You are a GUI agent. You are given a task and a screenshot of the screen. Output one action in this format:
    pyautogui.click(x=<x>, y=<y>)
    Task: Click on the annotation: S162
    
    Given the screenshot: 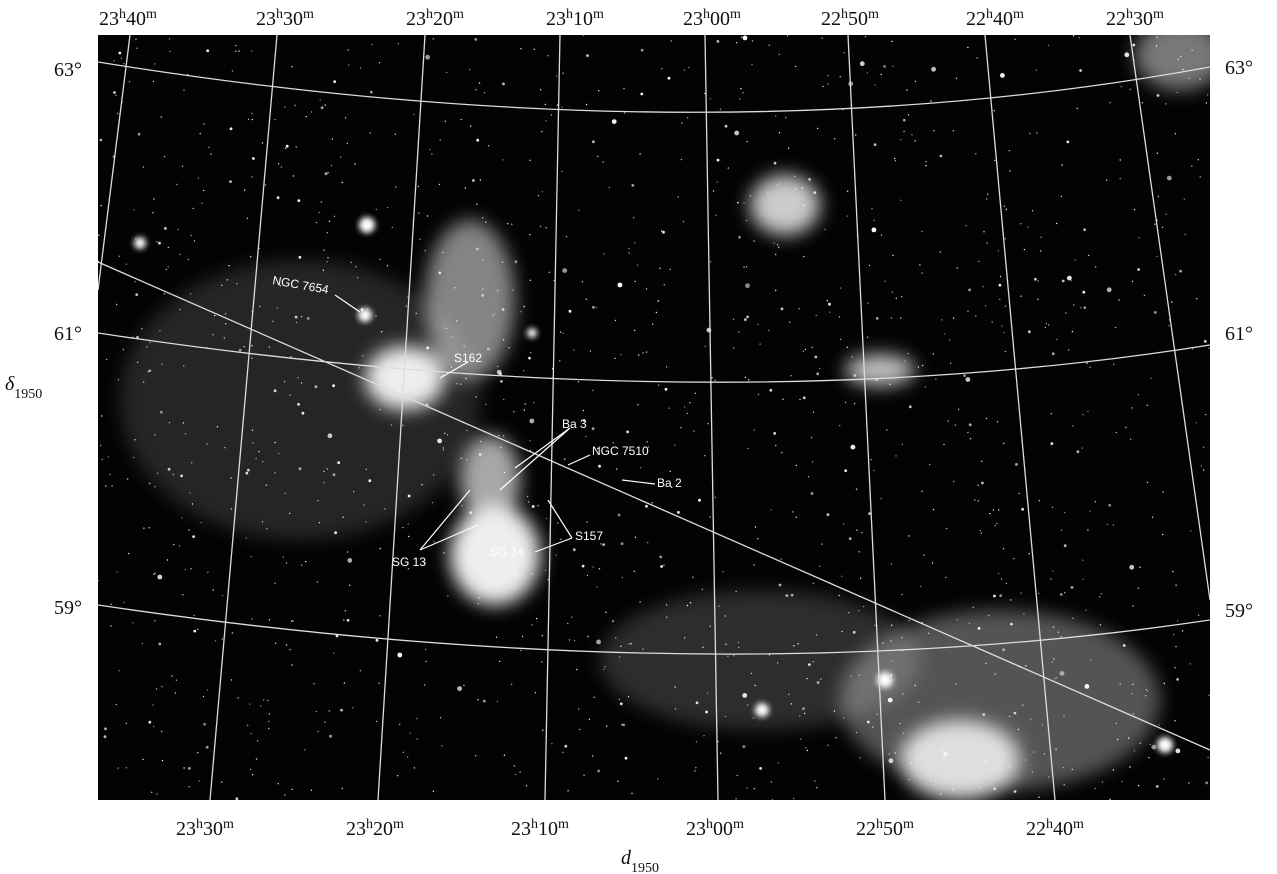 What is the action you would take?
    pyautogui.click(x=468, y=358)
    